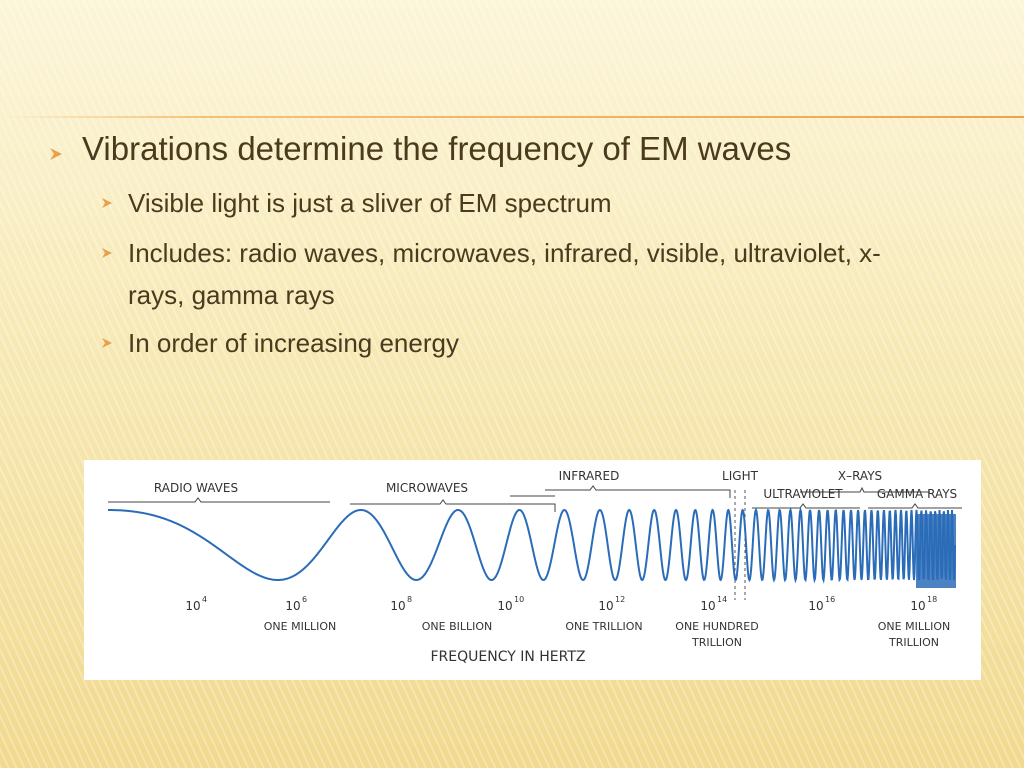 This screenshot has height=768, width=1024. What do you see at coordinates (860, 476) in the screenshot?
I see `band-label: X–RAYS` at bounding box center [860, 476].